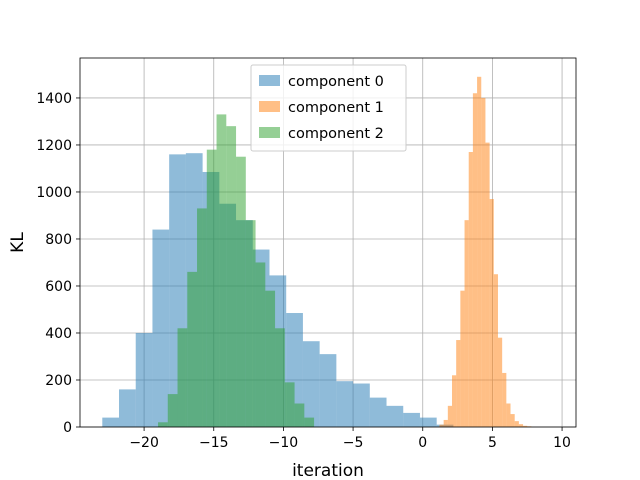 The height and width of the screenshot is (480, 640). Describe the element at coordinates (422, 443) in the screenshot. I see `x-tick-label: 0` at that location.